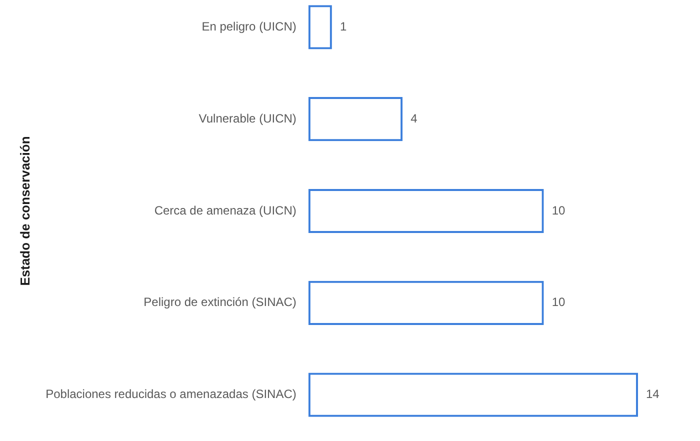 The width and height of the screenshot is (700, 441). Describe the element at coordinates (225, 210) in the screenshot. I see `y-tick-label: Cerca de amenaza (UICN)` at that location.